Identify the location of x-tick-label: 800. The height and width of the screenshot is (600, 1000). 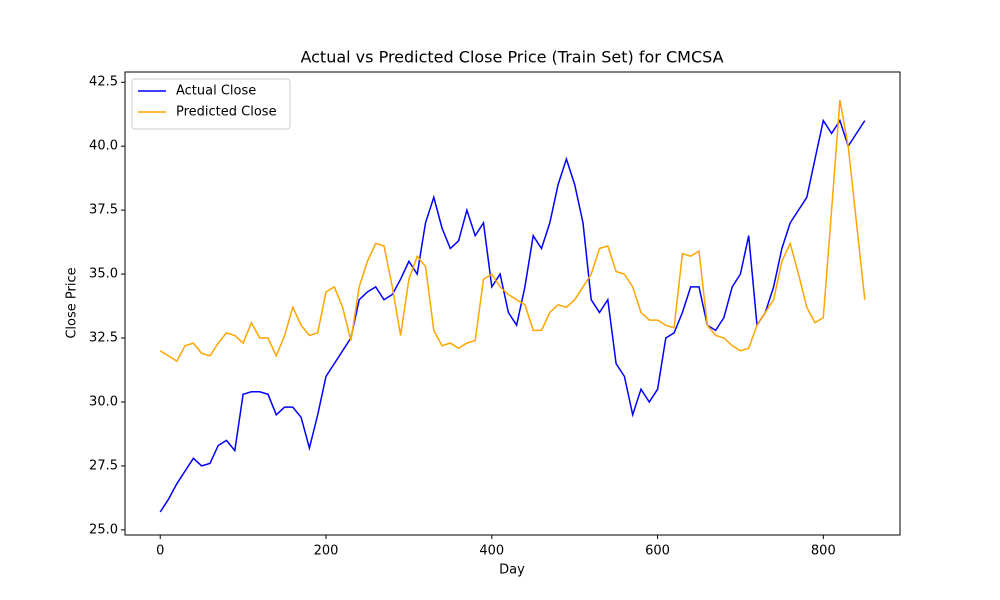
(823, 551).